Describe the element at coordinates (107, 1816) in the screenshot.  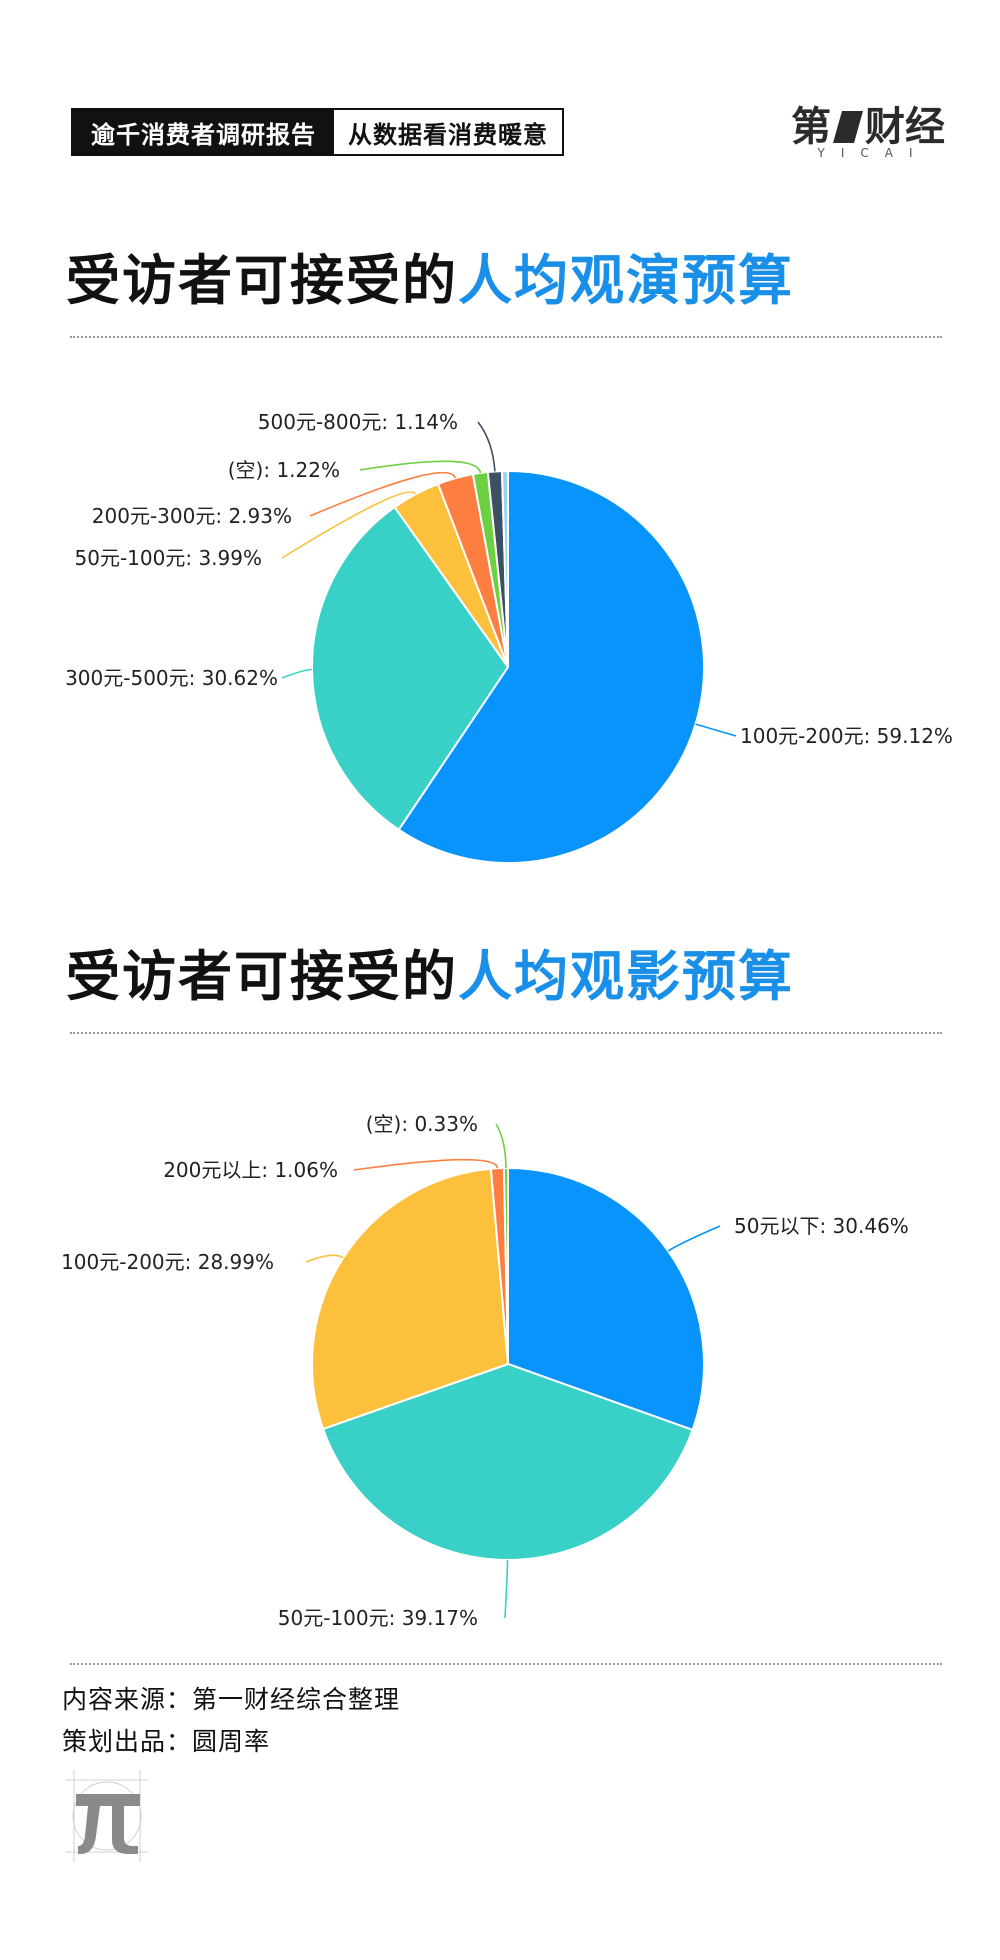
I see `pi-logo-icon` at that location.